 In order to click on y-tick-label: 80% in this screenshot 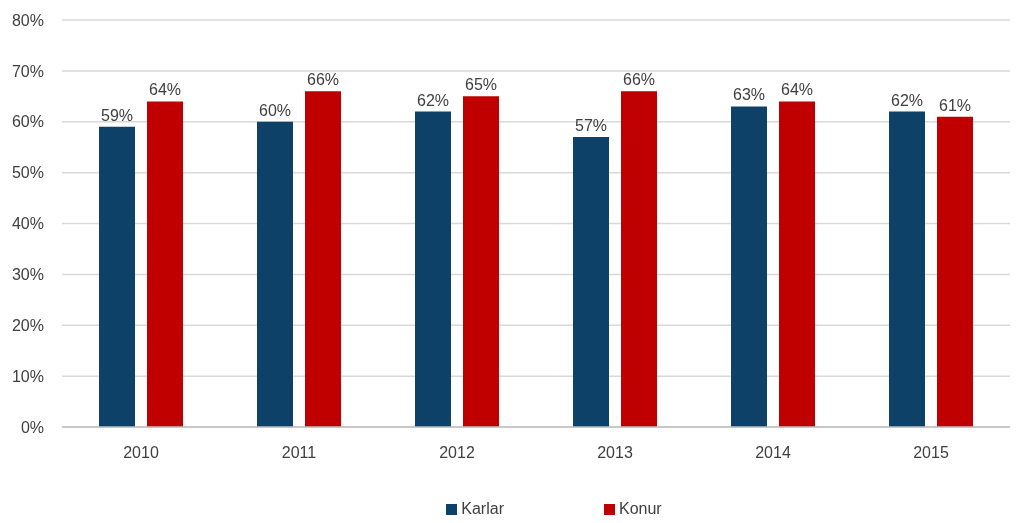, I will do `click(27, 20)`.